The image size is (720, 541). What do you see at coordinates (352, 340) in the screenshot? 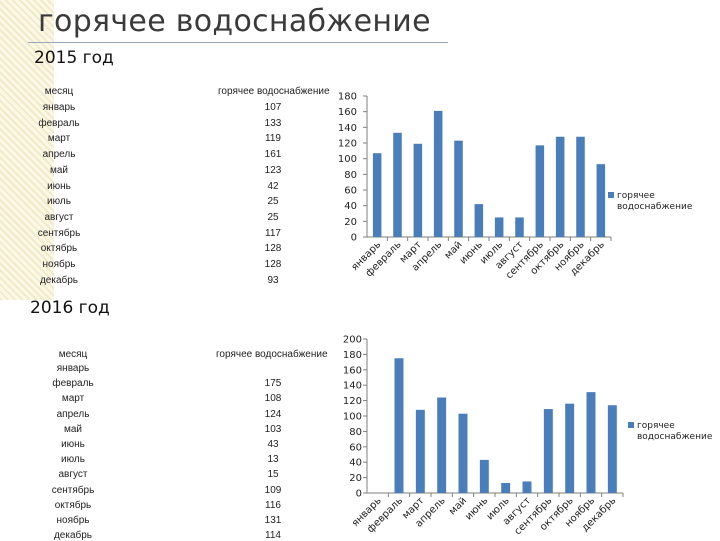
I see `y-tick-label: 200` at bounding box center [352, 340].